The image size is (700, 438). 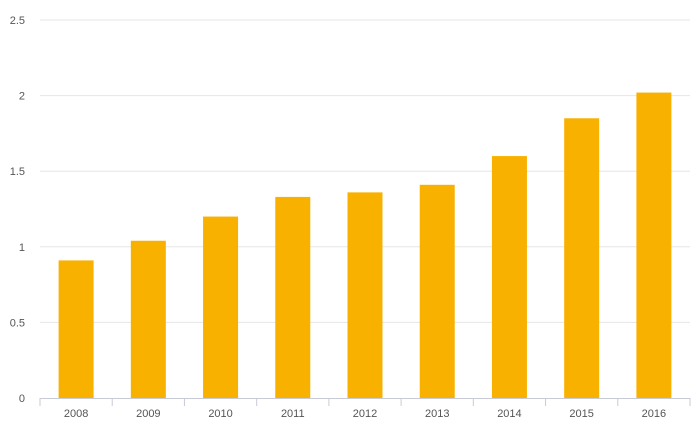 What do you see at coordinates (221, 307) in the screenshot?
I see `bar-2010` at bounding box center [221, 307].